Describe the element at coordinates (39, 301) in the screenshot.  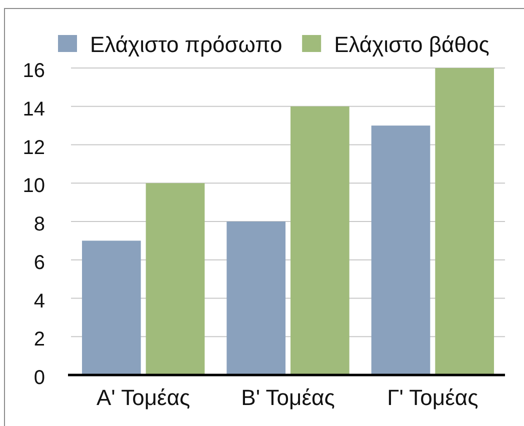
I see `y-tick-label: 4` at that location.